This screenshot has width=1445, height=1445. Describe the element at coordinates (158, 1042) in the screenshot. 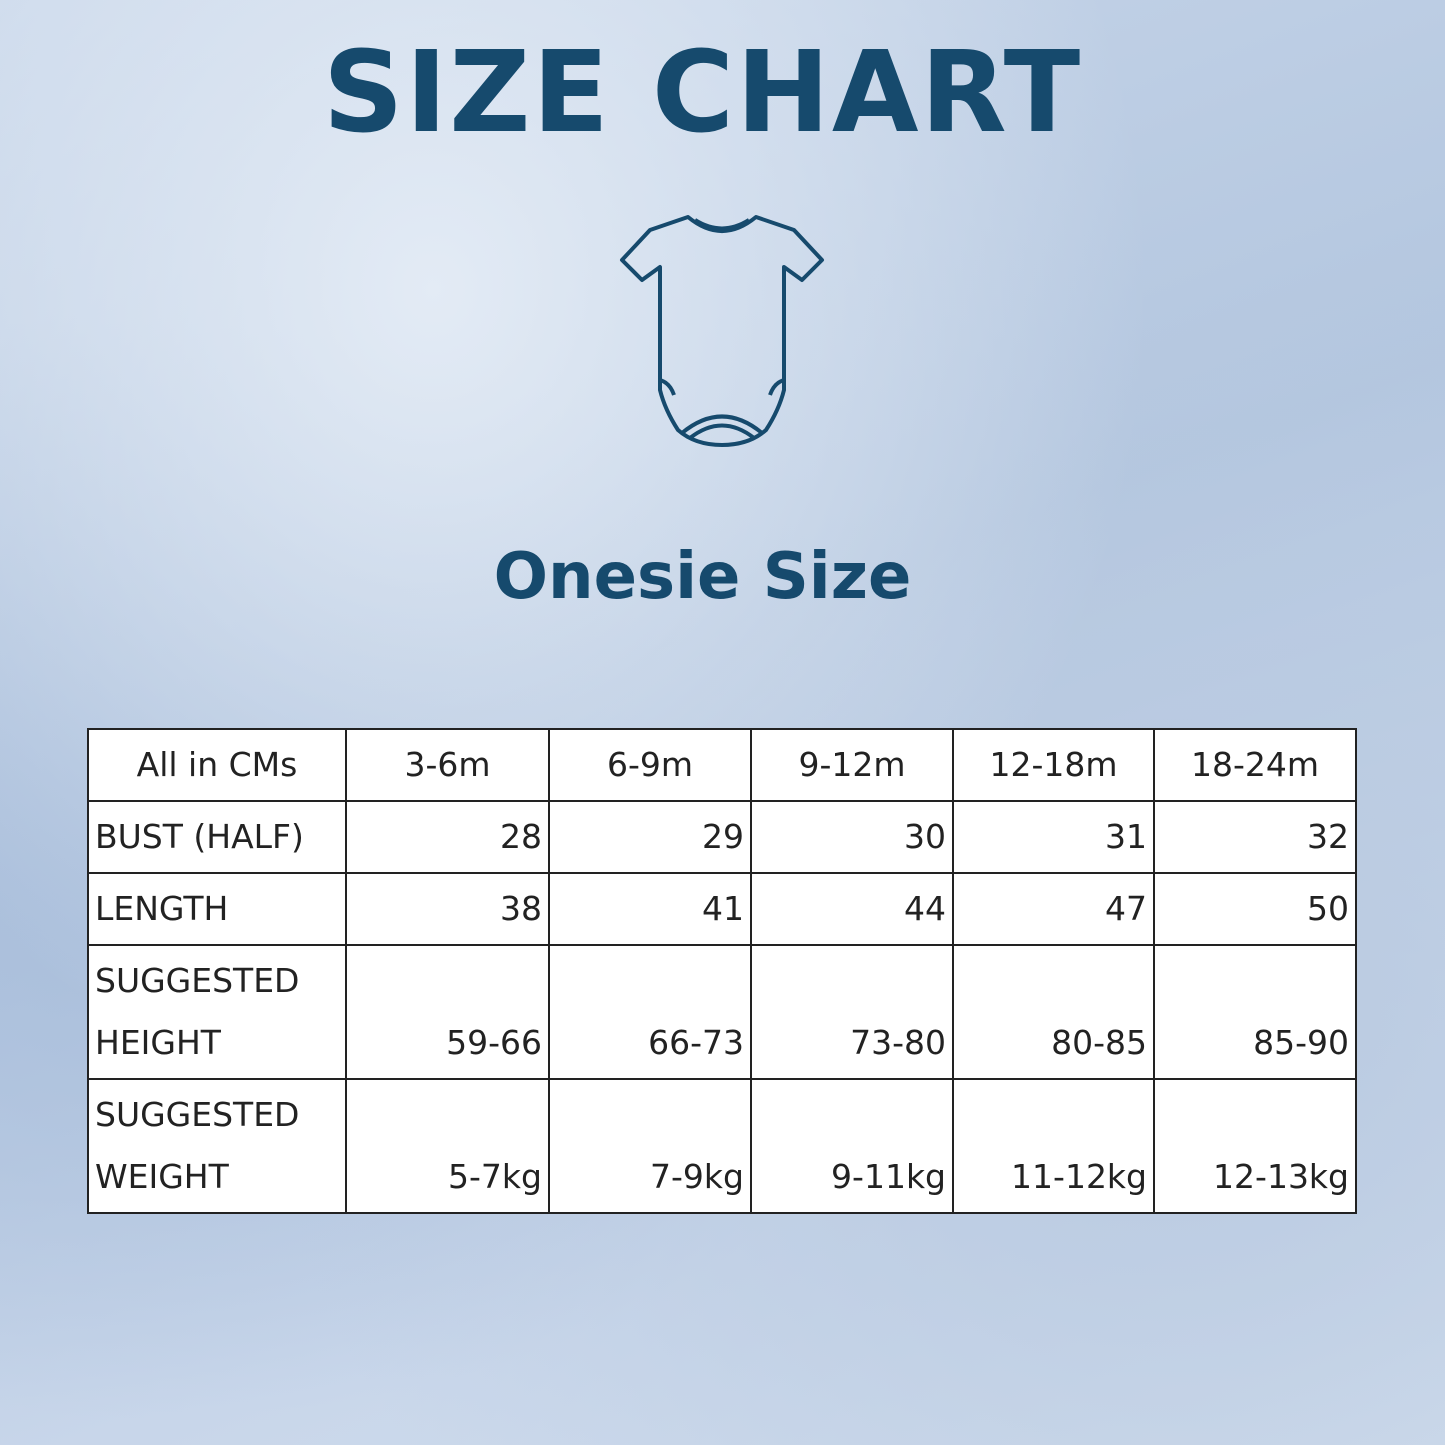

I see `row-label-line: HEIGHT` at that location.